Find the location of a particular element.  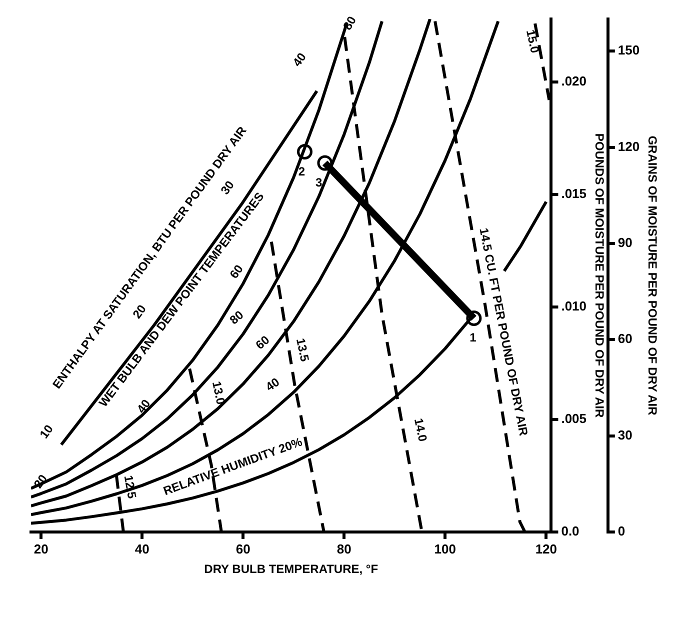

annotation: 2 is located at coordinates (302, 171).